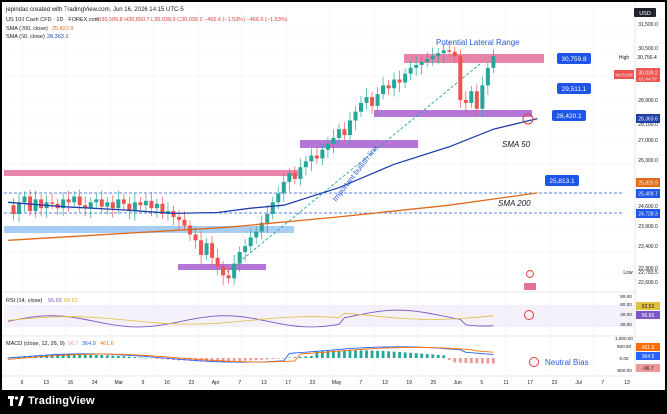 This screenshot has width=667, height=414. I want to click on macd-v-signal: 461.6, so click(107, 344).